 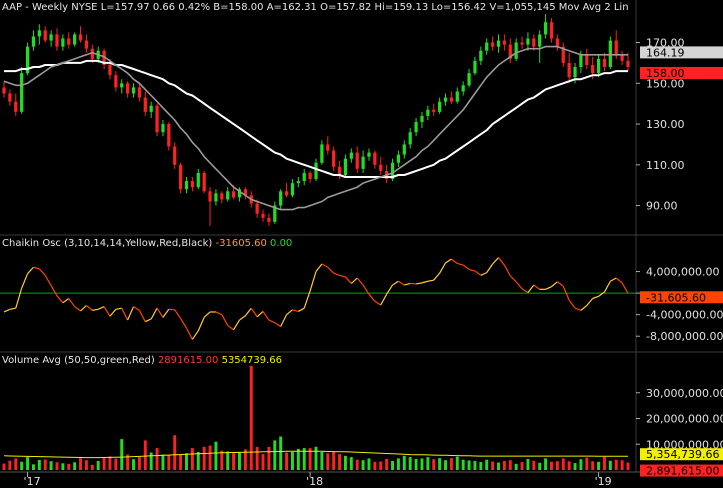 What do you see at coordinates (665, 165) in the screenshot?
I see `price-axis-label: 110.00` at bounding box center [665, 165].